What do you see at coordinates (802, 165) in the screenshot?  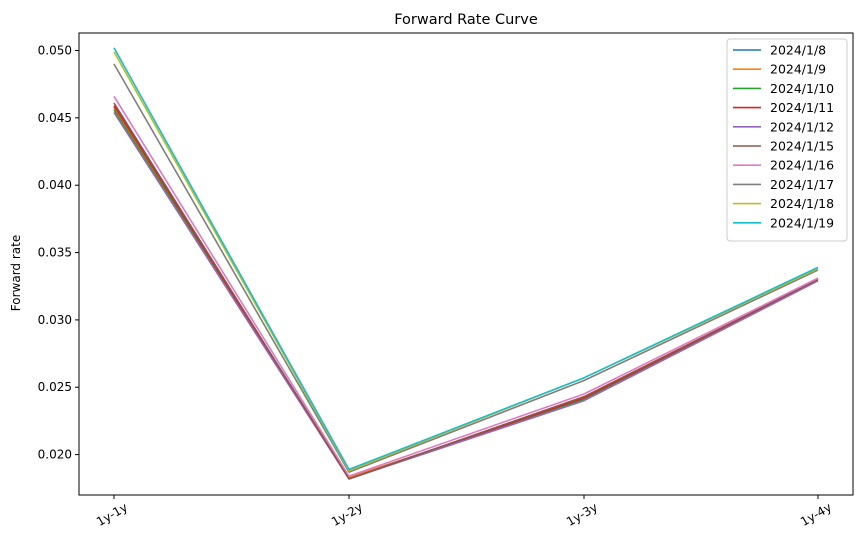 I see `legend-entry-label: 2024/1/16` at bounding box center [802, 165].